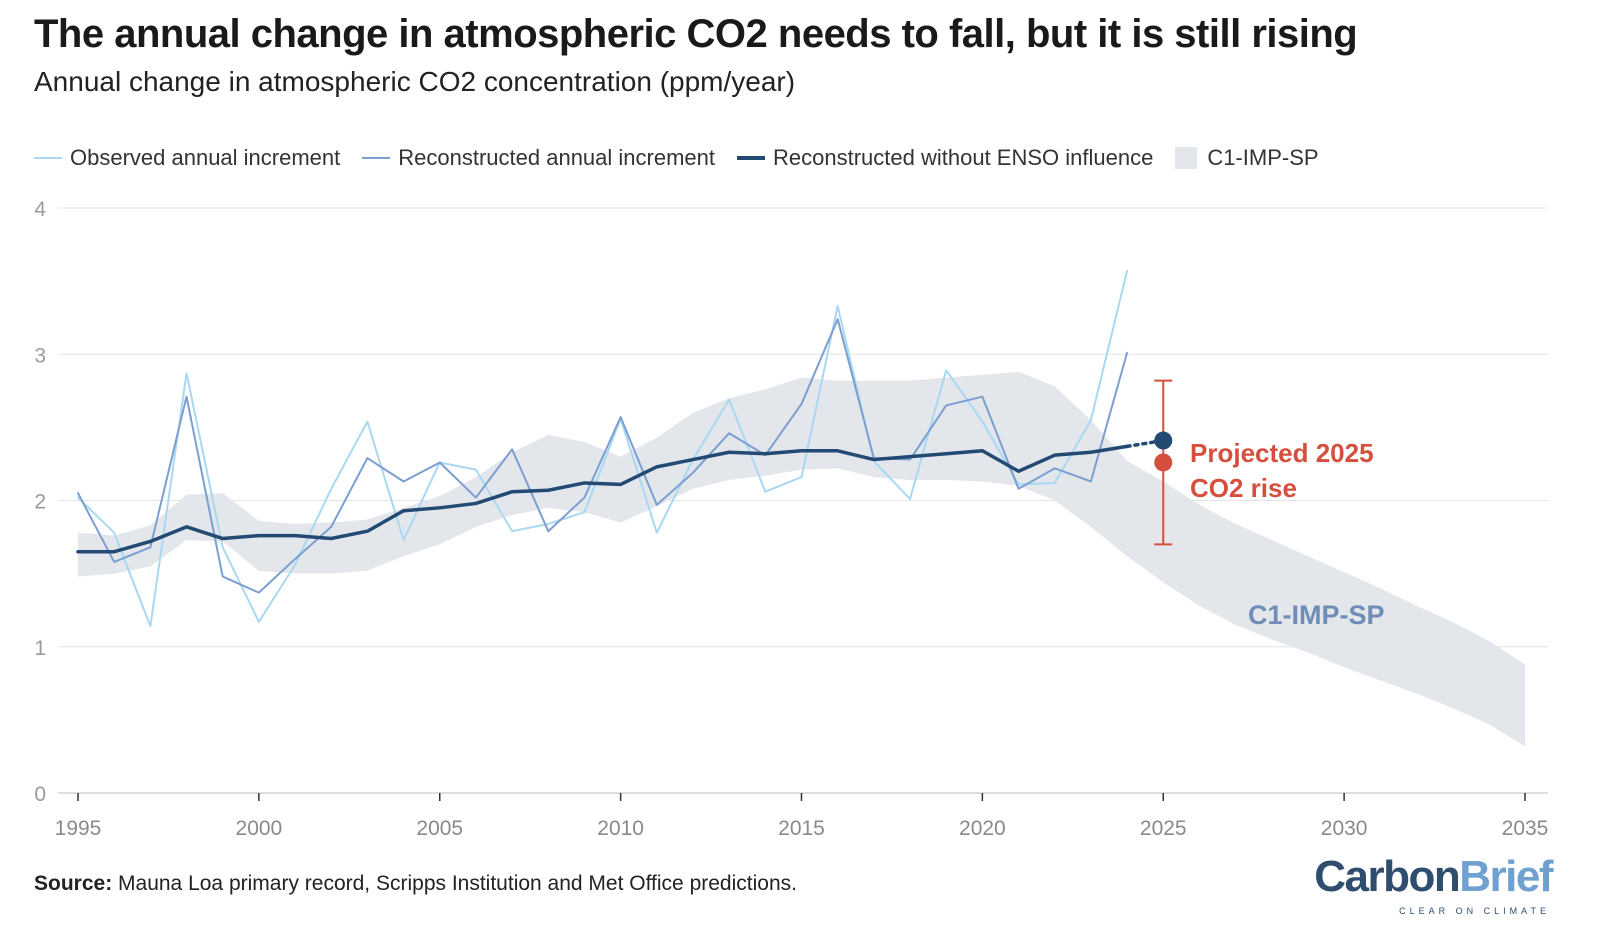 This screenshot has height=949, width=1600. I want to click on logo-wordmark: CarbonBrief, so click(1433, 877).